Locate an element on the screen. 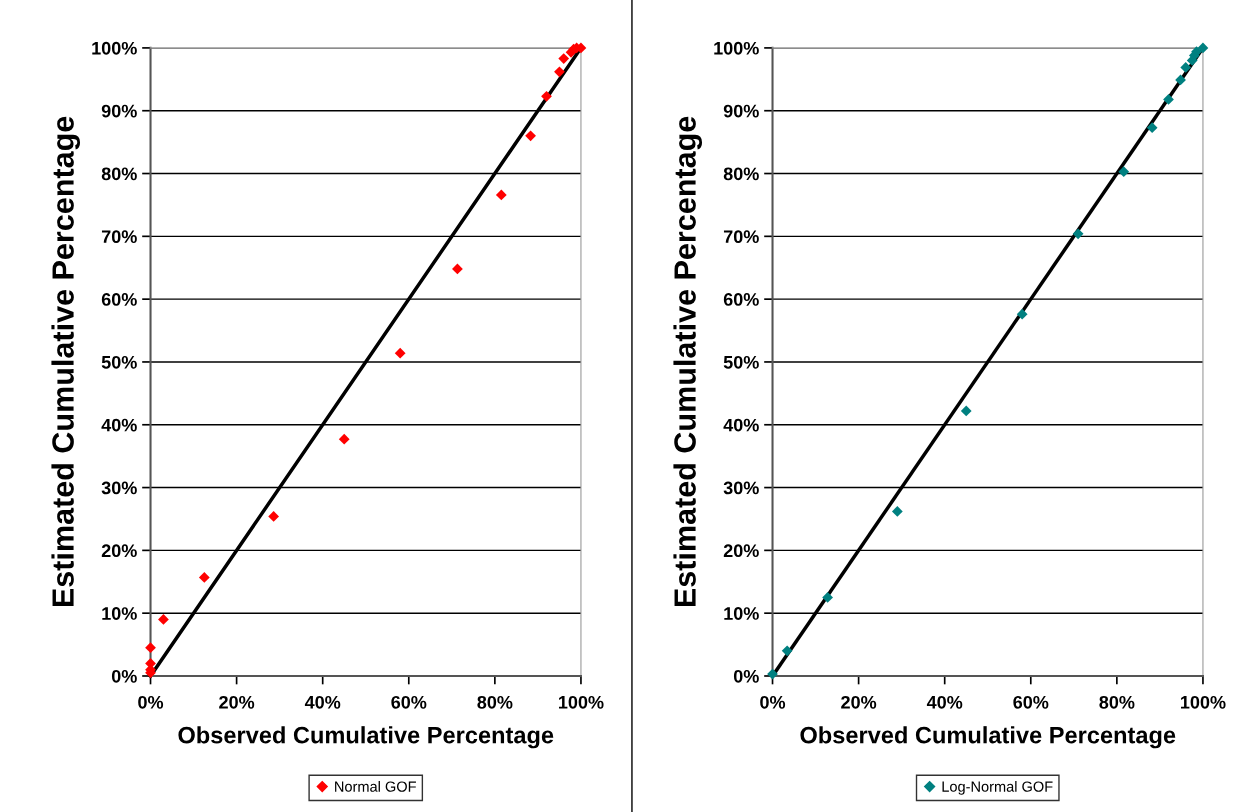 The height and width of the screenshot is (812, 1244). legend-label: Normal GOF is located at coordinates (375, 786).